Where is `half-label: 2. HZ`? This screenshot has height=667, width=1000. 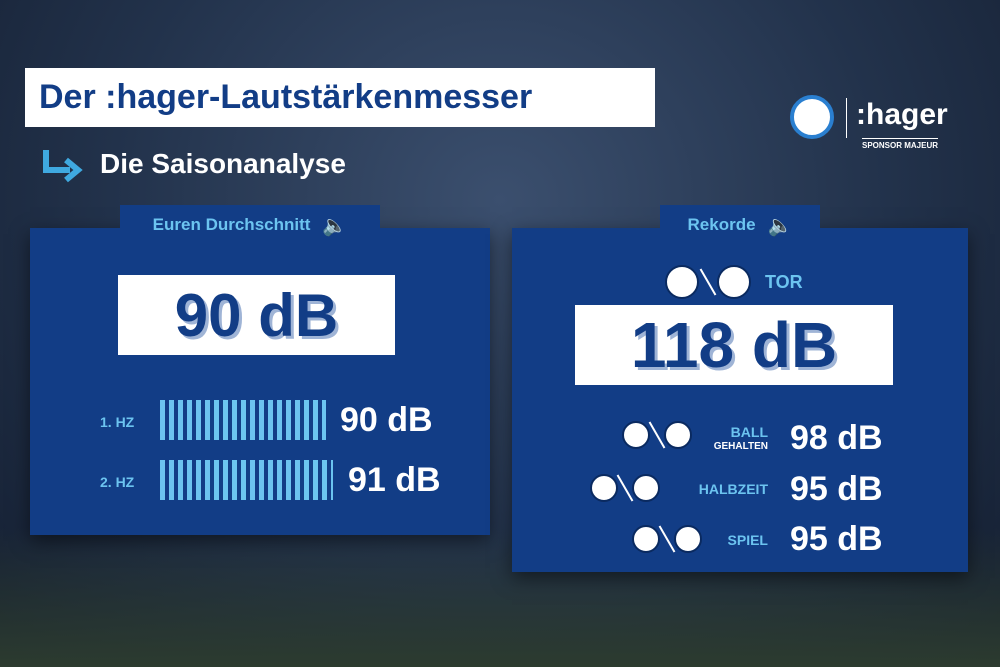
half-label: 2. HZ is located at coordinates (117, 482).